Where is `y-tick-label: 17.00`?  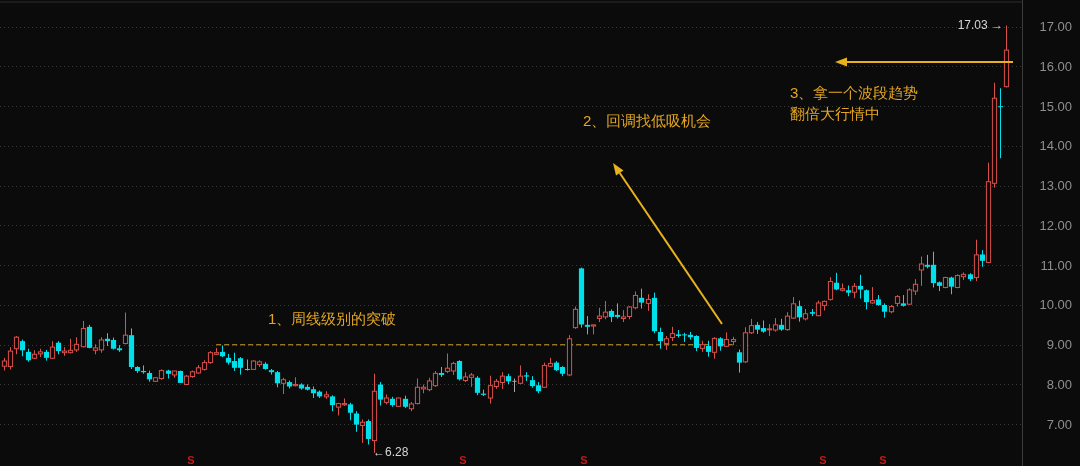 y-tick-label: 17.00 is located at coordinates (1055, 27).